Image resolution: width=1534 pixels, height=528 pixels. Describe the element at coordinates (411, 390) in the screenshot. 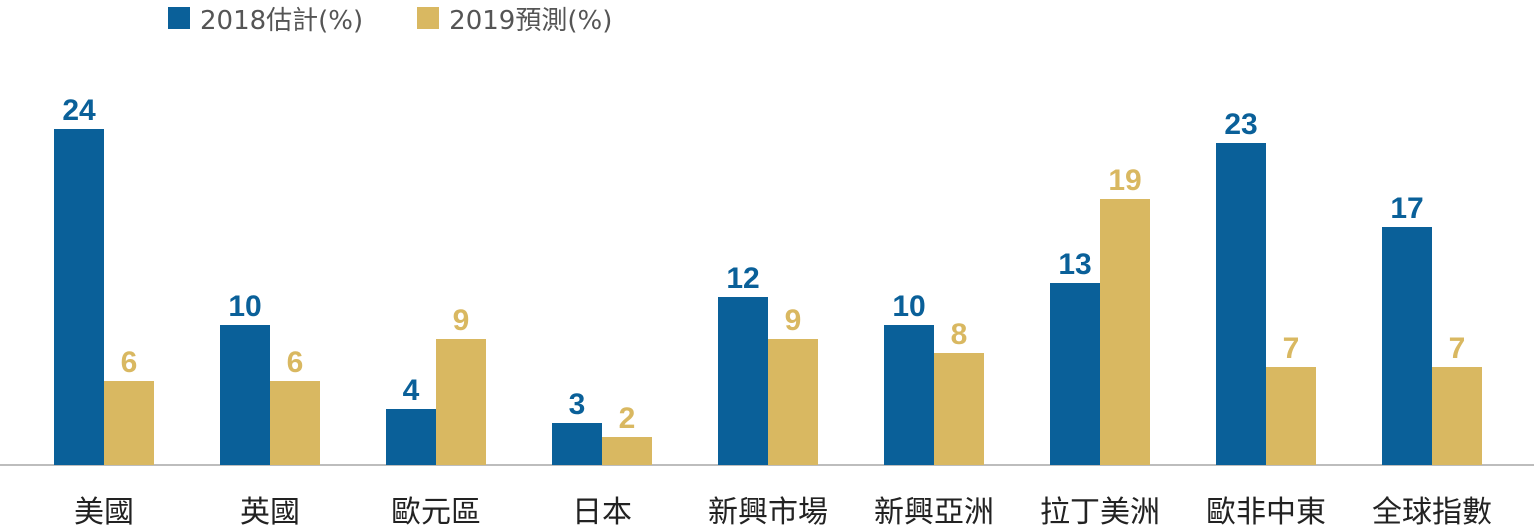

I see `value-label-2018-2: 4` at that location.